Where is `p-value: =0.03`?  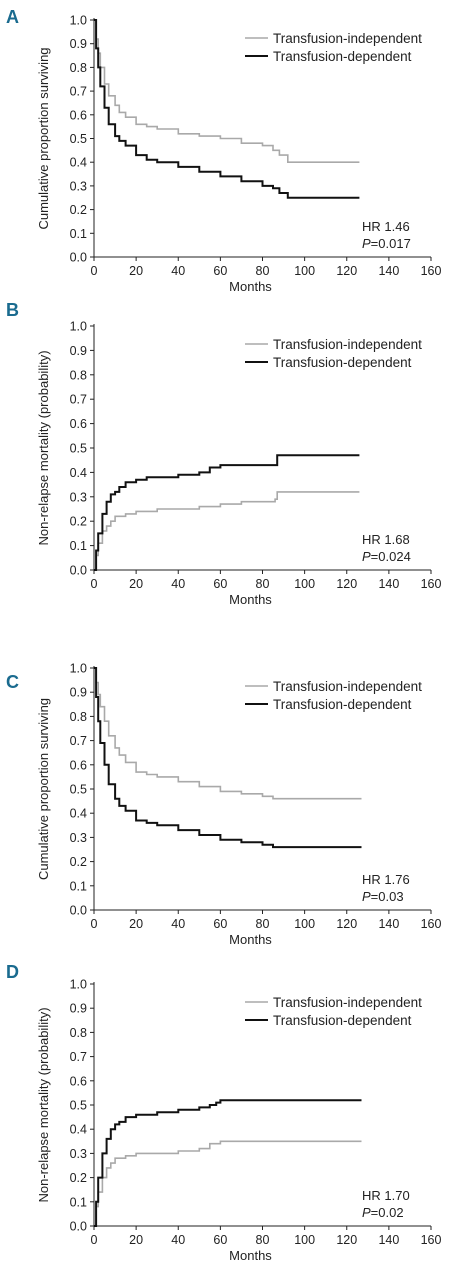 p-value: =0.03 is located at coordinates (387, 896).